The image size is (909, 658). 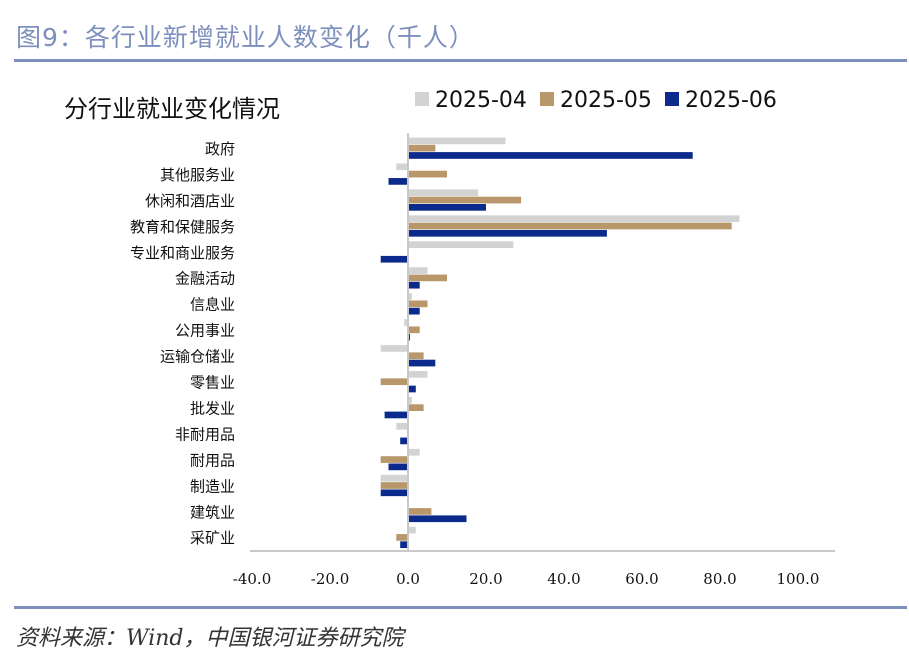 What do you see at coordinates (212, 305) in the screenshot?
I see `category-label: 信息业` at bounding box center [212, 305].